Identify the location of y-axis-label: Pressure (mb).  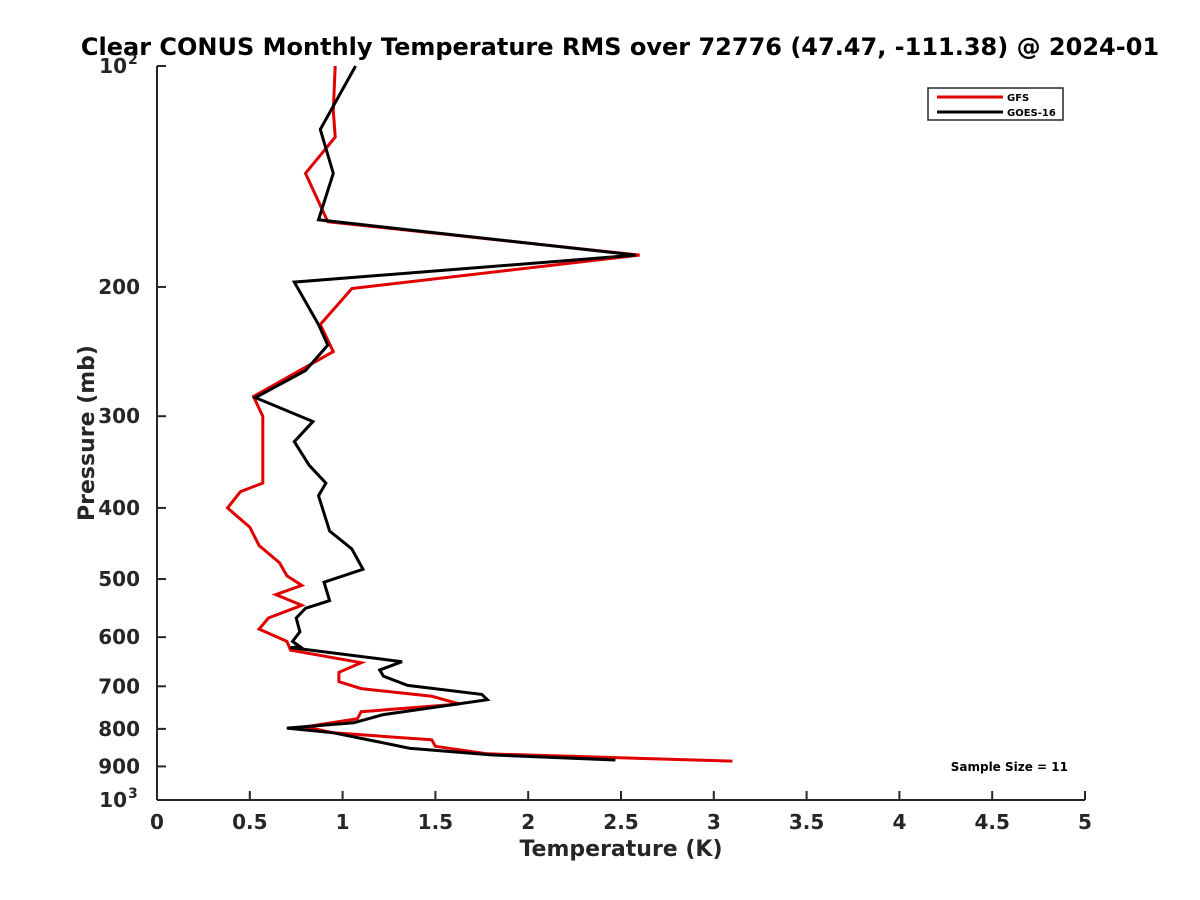
(87, 433).